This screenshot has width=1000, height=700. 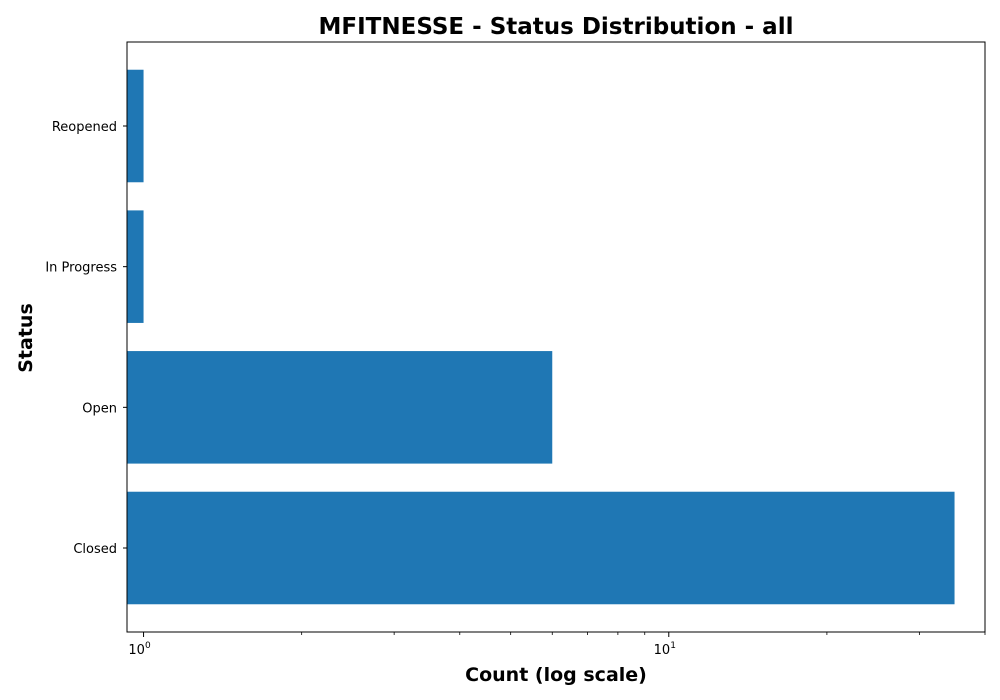 What do you see at coordinates (95, 549) in the screenshot?
I see `y-tick-label-closed: Closed` at bounding box center [95, 549].